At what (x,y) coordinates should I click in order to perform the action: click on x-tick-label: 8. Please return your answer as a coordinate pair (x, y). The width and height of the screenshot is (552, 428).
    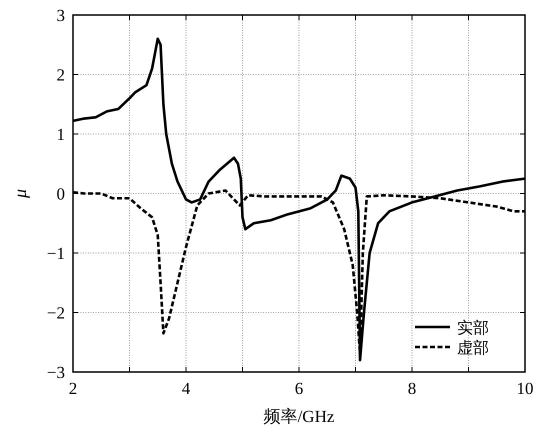
    Looking at the image, I should click on (412, 388).